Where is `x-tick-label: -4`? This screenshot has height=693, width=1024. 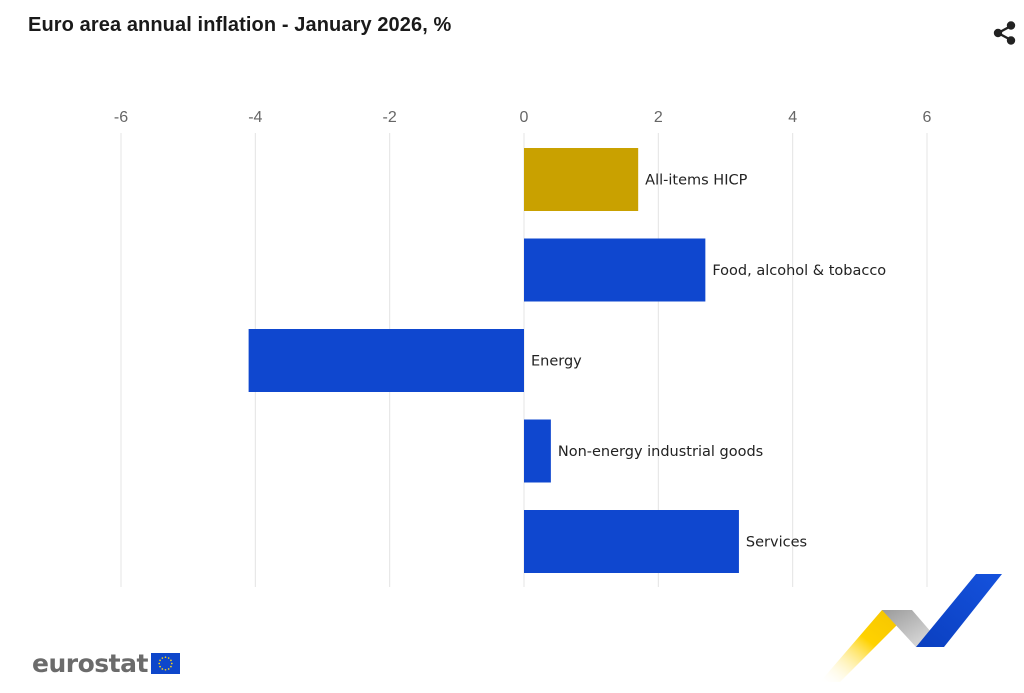
x-tick-label: -4 is located at coordinates (255, 117).